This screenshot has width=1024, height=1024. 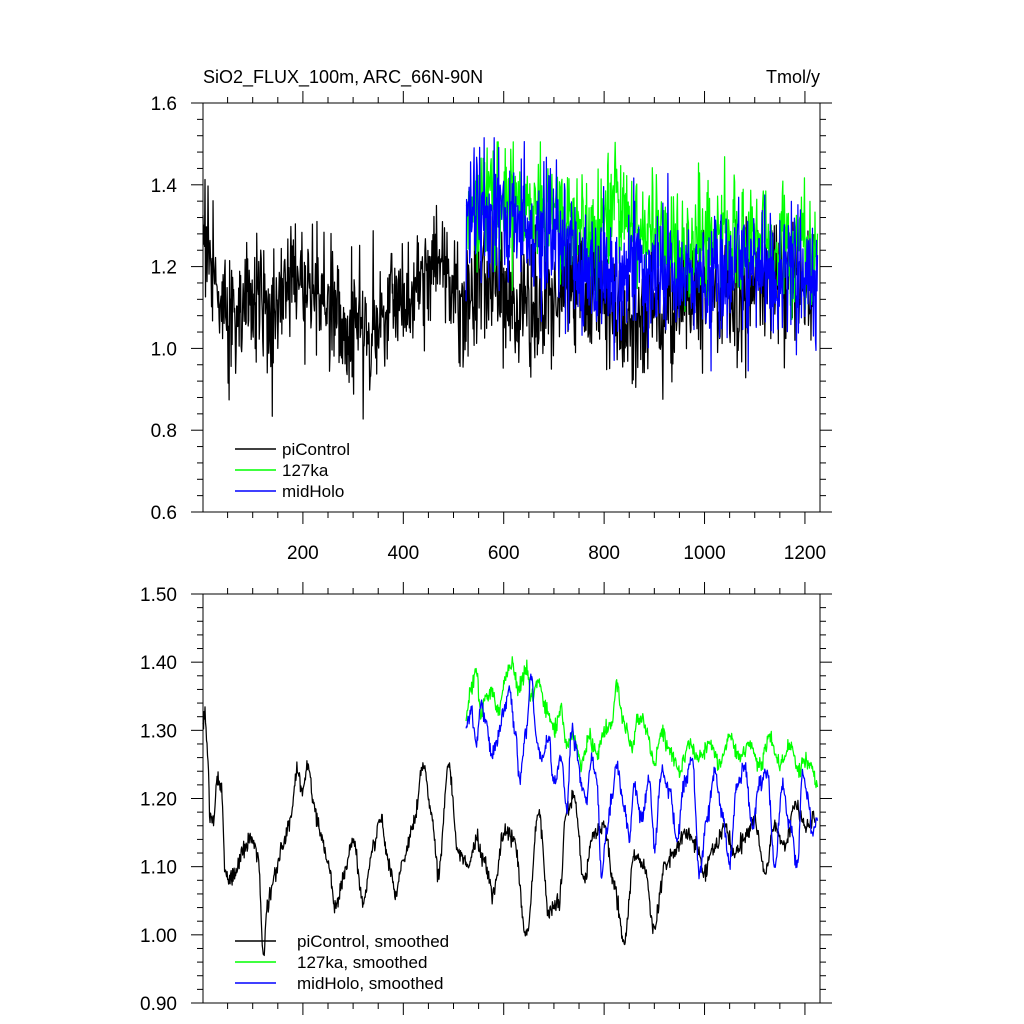 What do you see at coordinates (164, 186) in the screenshot?
I see `y-tick-label: 1.4` at bounding box center [164, 186].